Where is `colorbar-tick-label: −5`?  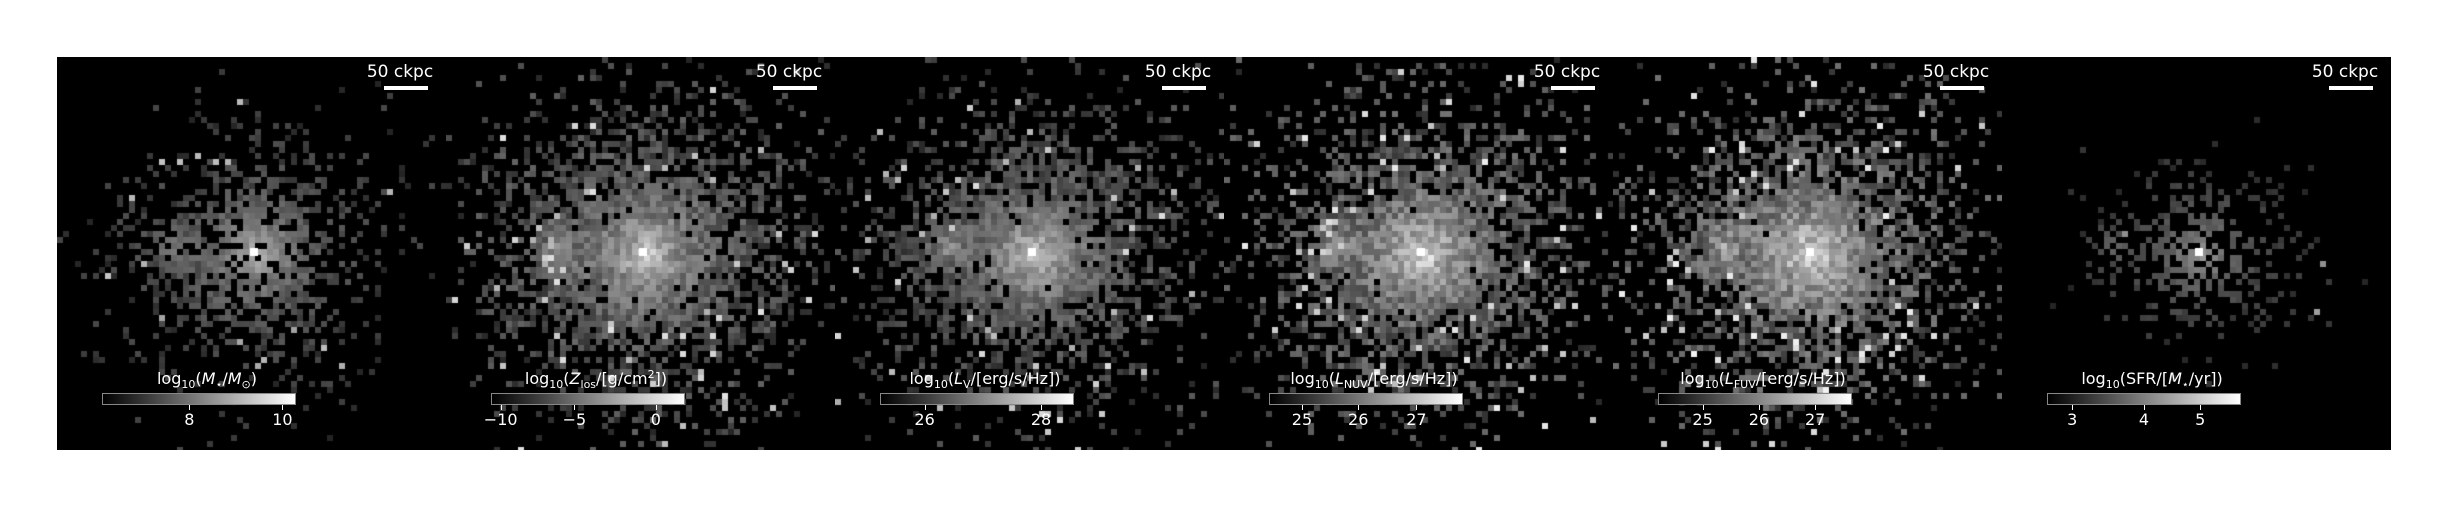 colorbar-tick-label: −5 is located at coordinates (574, 419).